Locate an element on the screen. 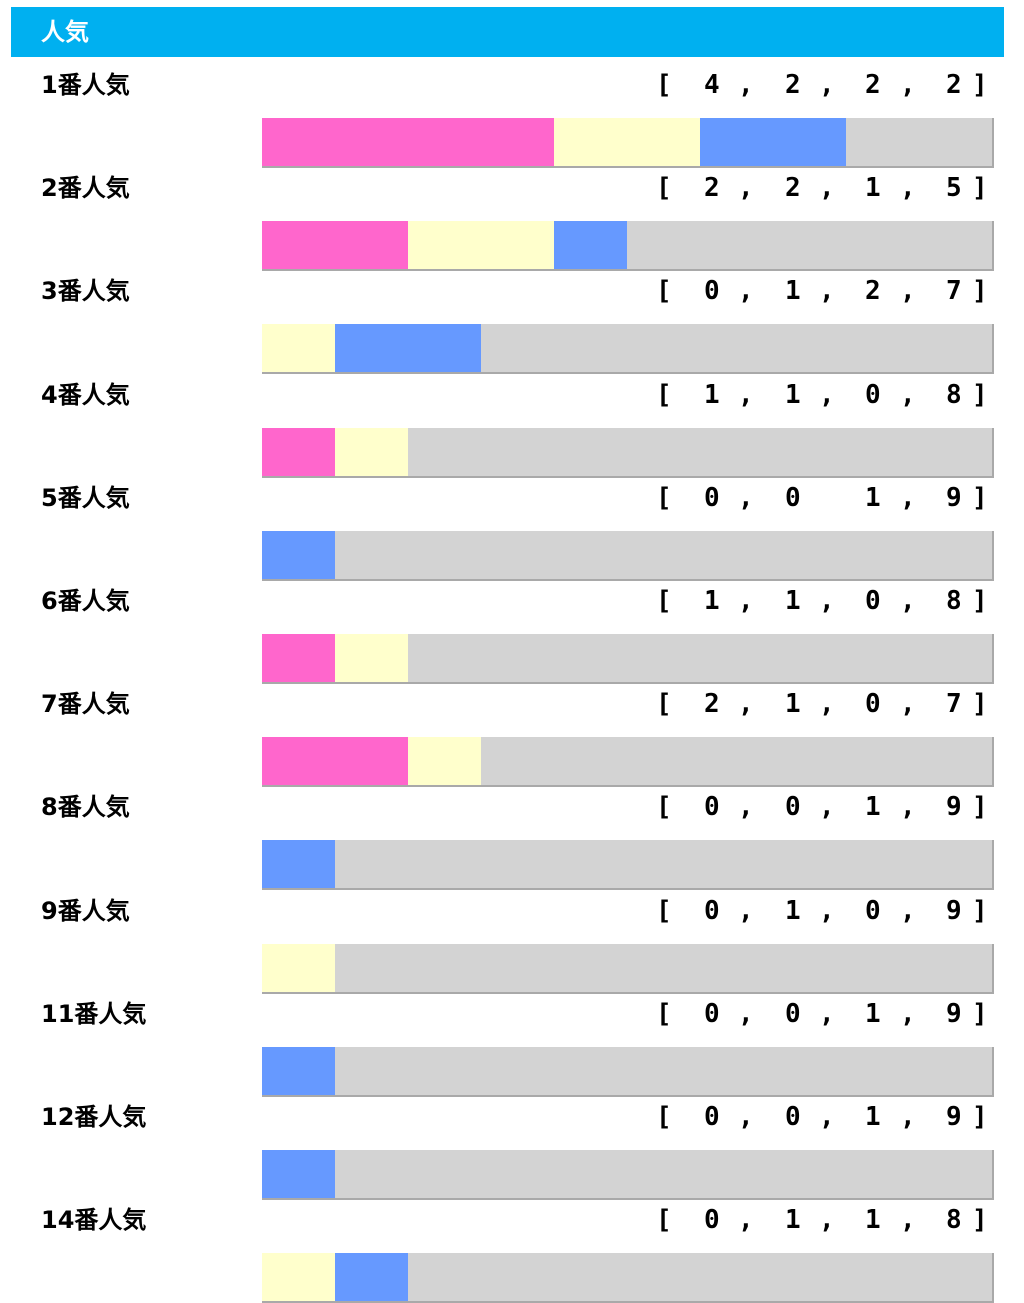 The height and width of the screenshot is (1303, 1024). popularity-label: 11番人気 is located at coordinates (94, 1013).